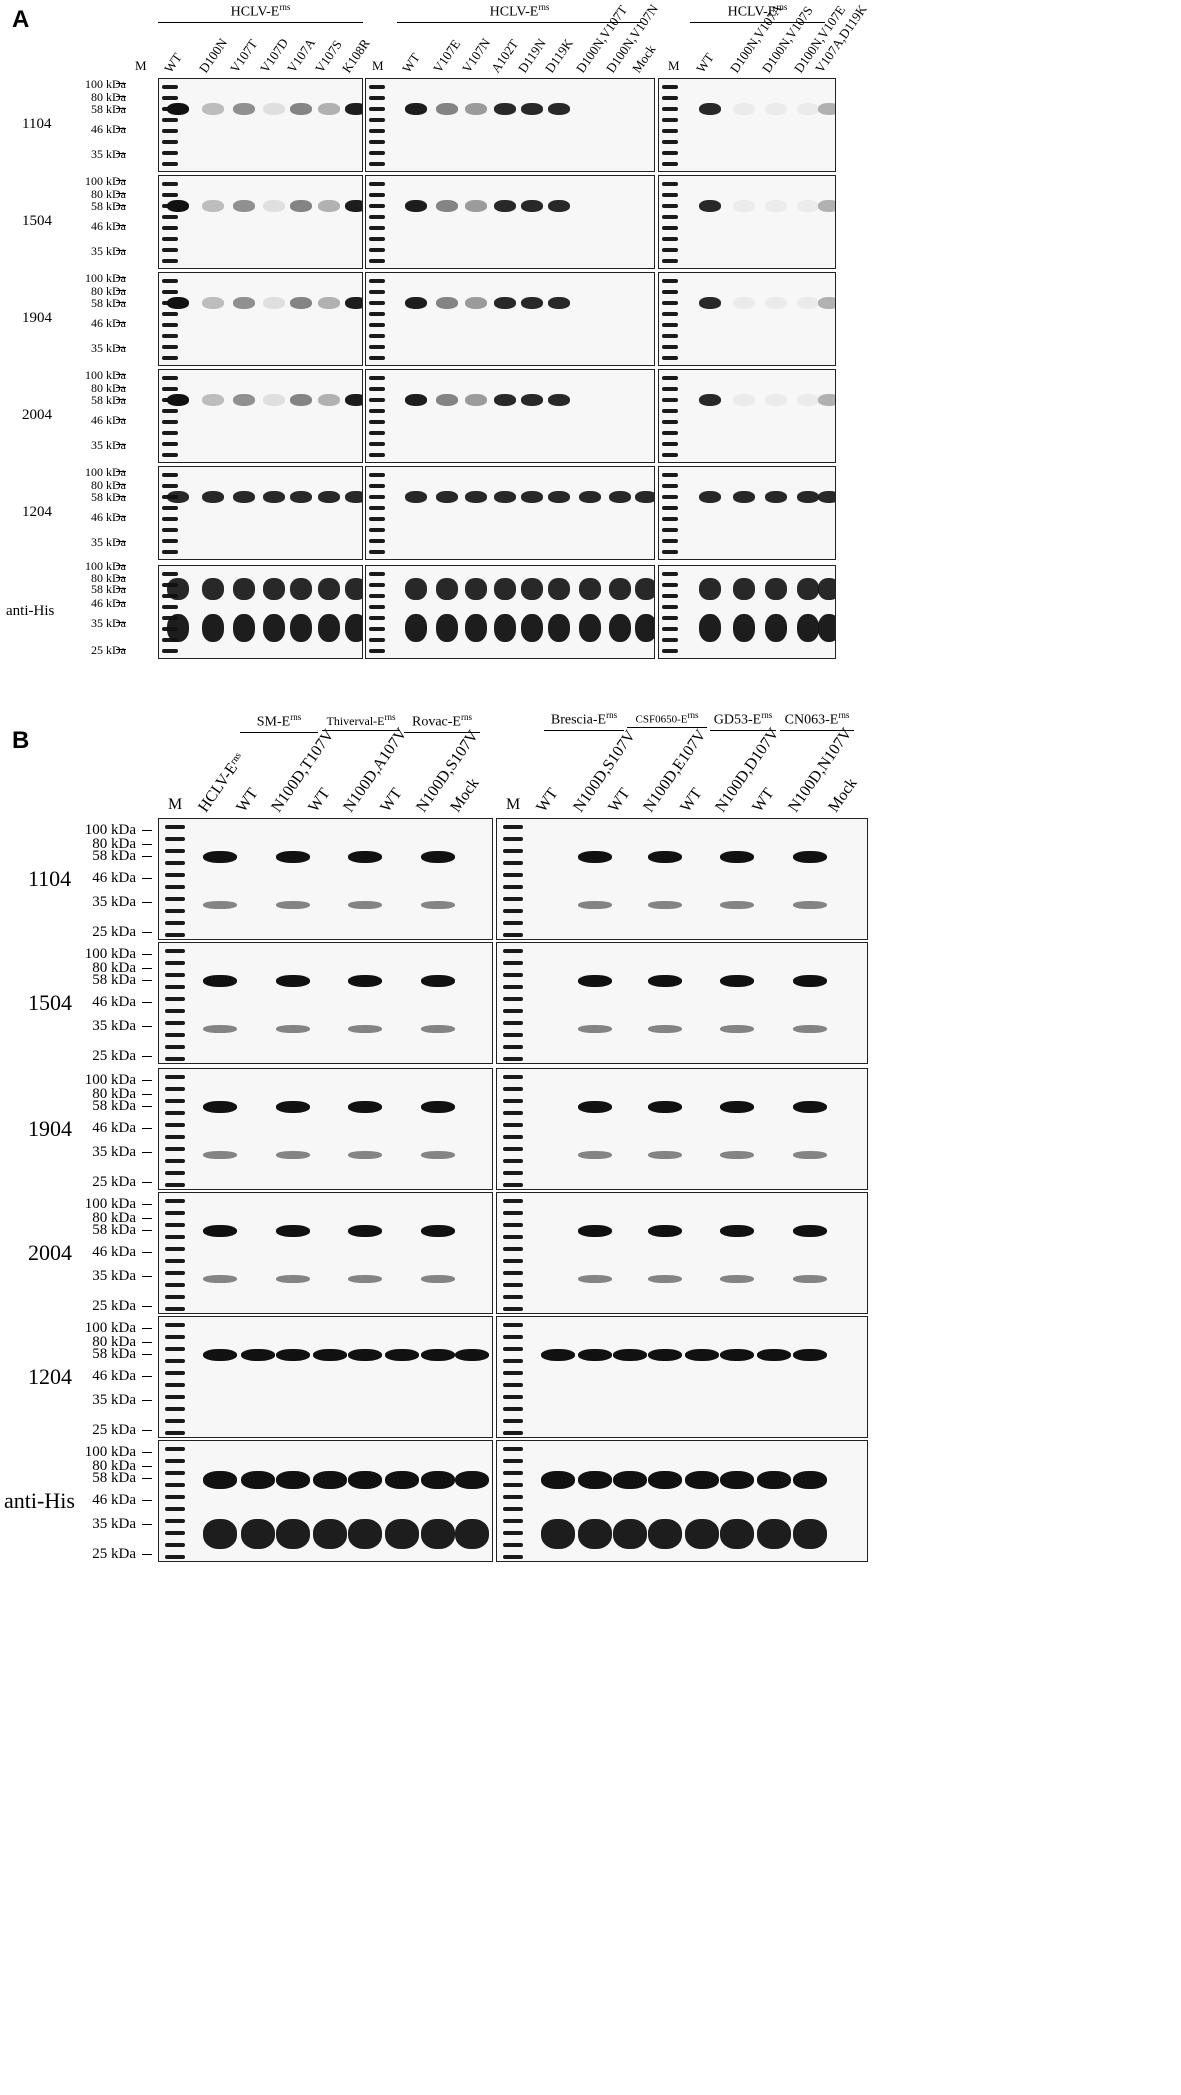  I want to click on group-name: HCLV-E, so click(752, 12).